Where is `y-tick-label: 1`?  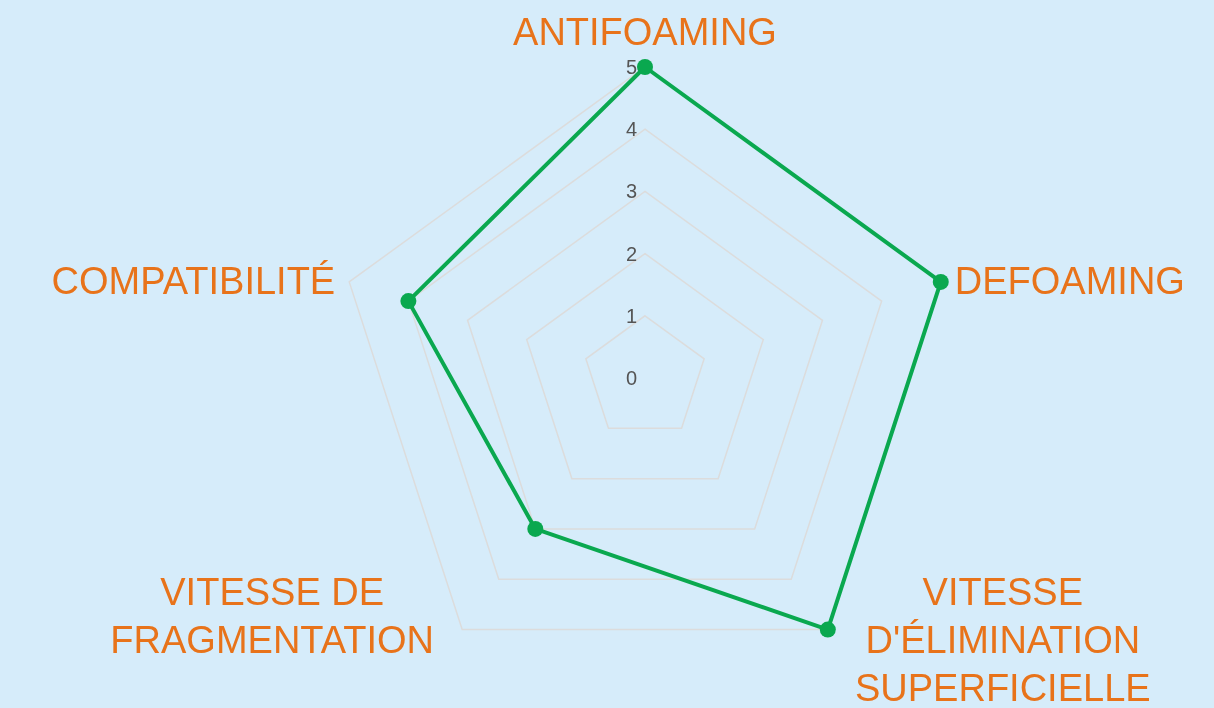 y-tick-label: 1 is located at coordinates (631, 315).